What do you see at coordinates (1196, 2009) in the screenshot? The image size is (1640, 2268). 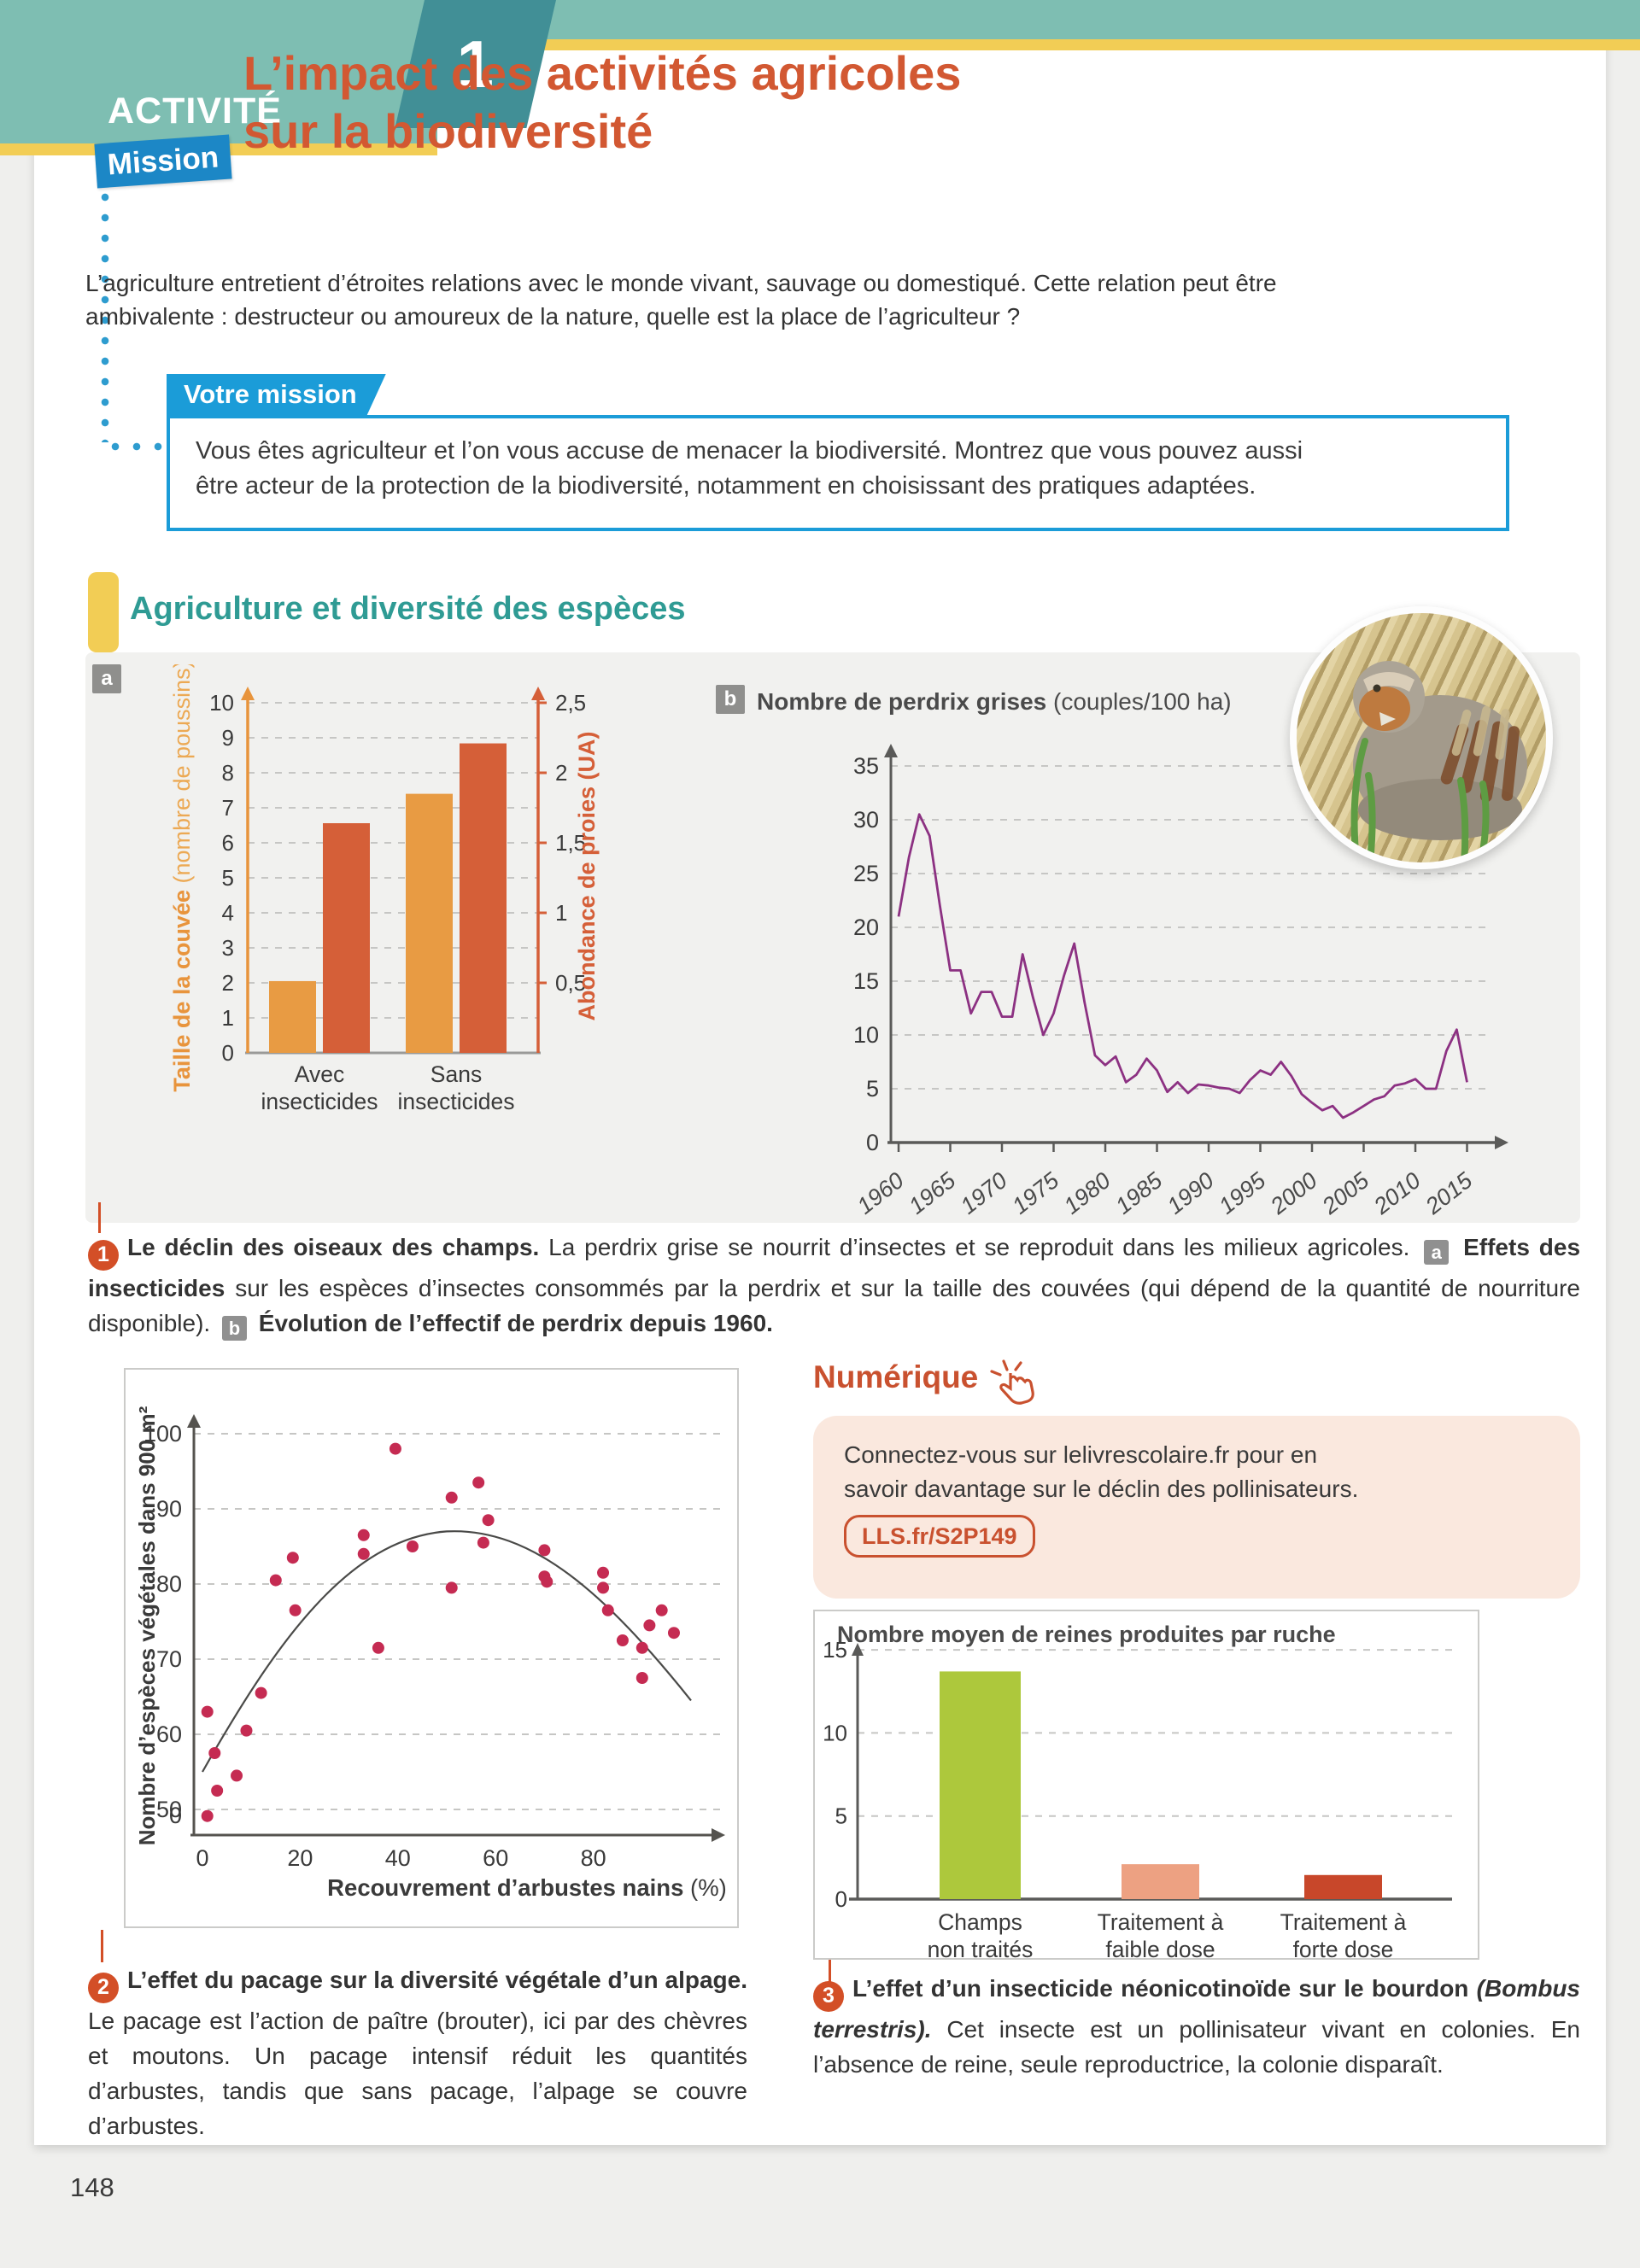 I see `caption-text-run: (Bombus terrestris).` at bounding box center [1196, 2009].